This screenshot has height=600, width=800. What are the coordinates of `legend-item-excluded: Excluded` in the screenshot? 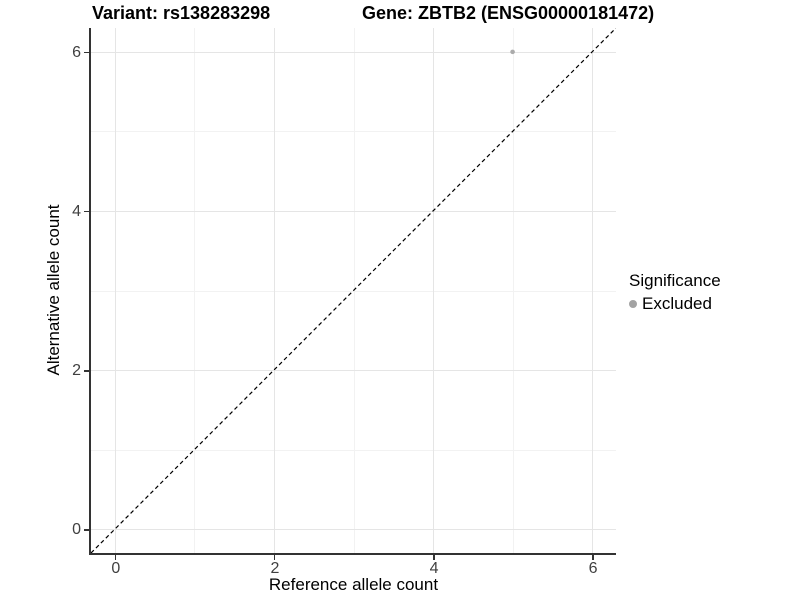 It's located at (675, 304).